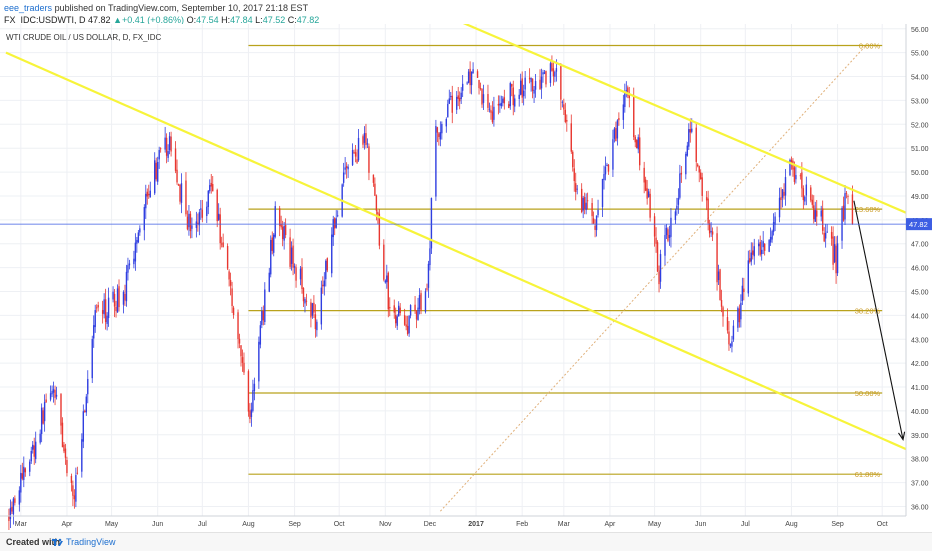 The height and width of the screenshot is (551, 932). Describe the element at coordinates (91, 542) in the screenshot. I see `tradingview-brand: TradingView` at that location.